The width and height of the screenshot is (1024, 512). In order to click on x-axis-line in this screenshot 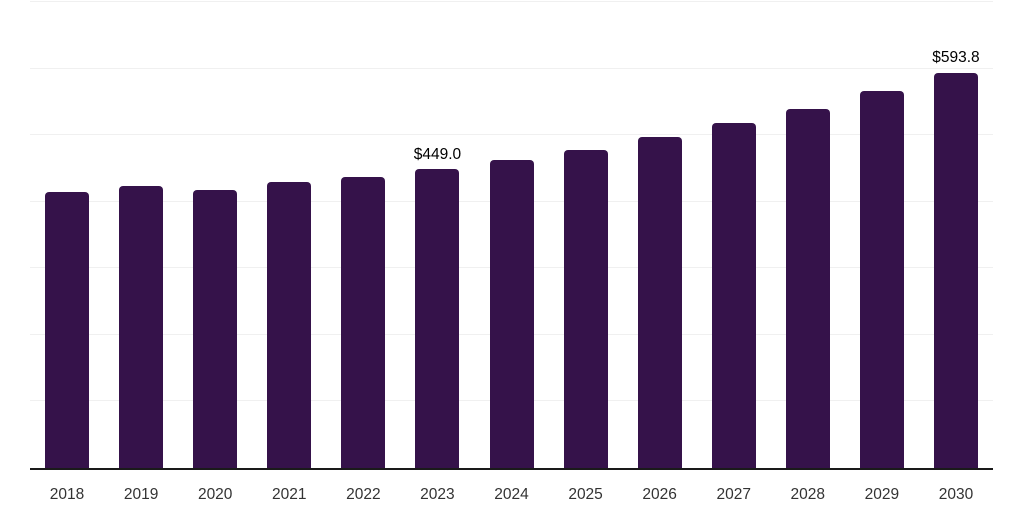, I will do `click(511, 469)`.